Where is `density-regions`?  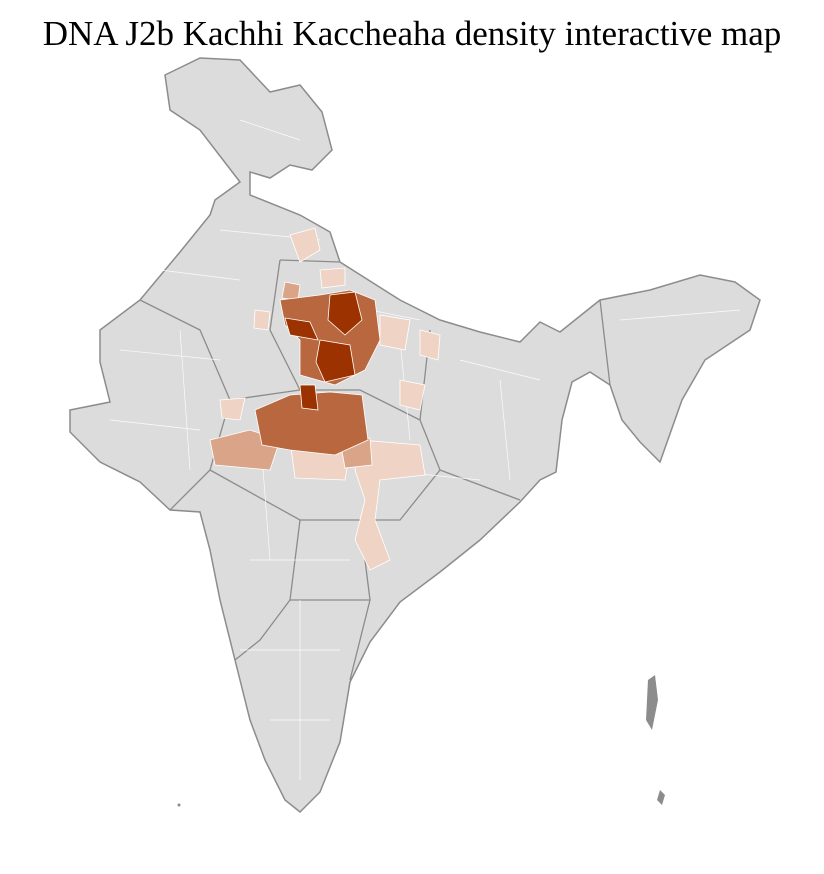 density-regions is located at coordinates (325, 399).